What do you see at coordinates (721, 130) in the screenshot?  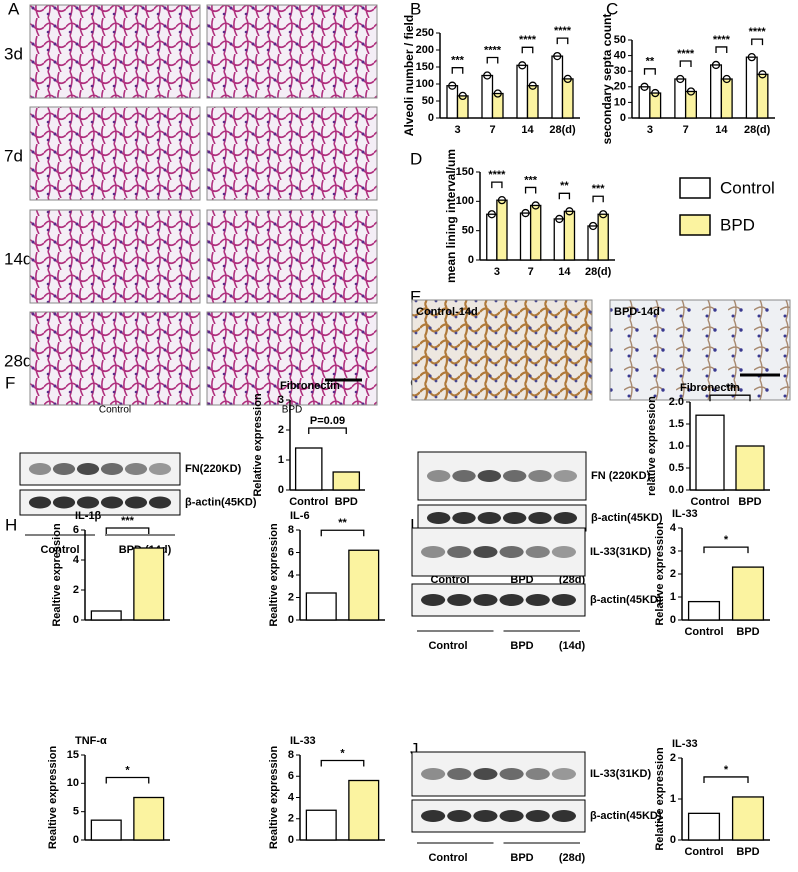 I see `x-tick-label: 14` at bounding box center [721, 130].